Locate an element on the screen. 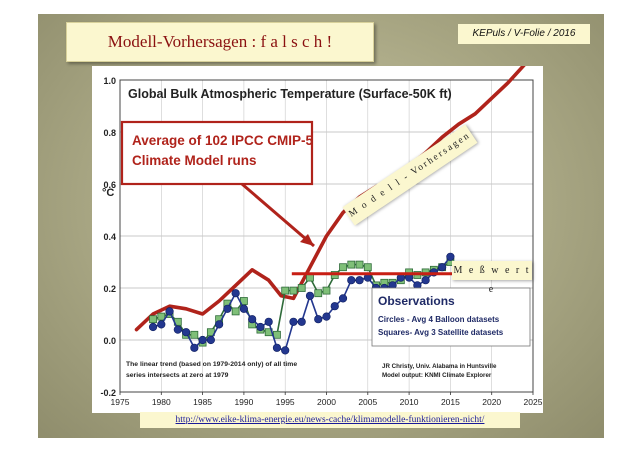  model-annotation-box is located at coordinates (217, 153).